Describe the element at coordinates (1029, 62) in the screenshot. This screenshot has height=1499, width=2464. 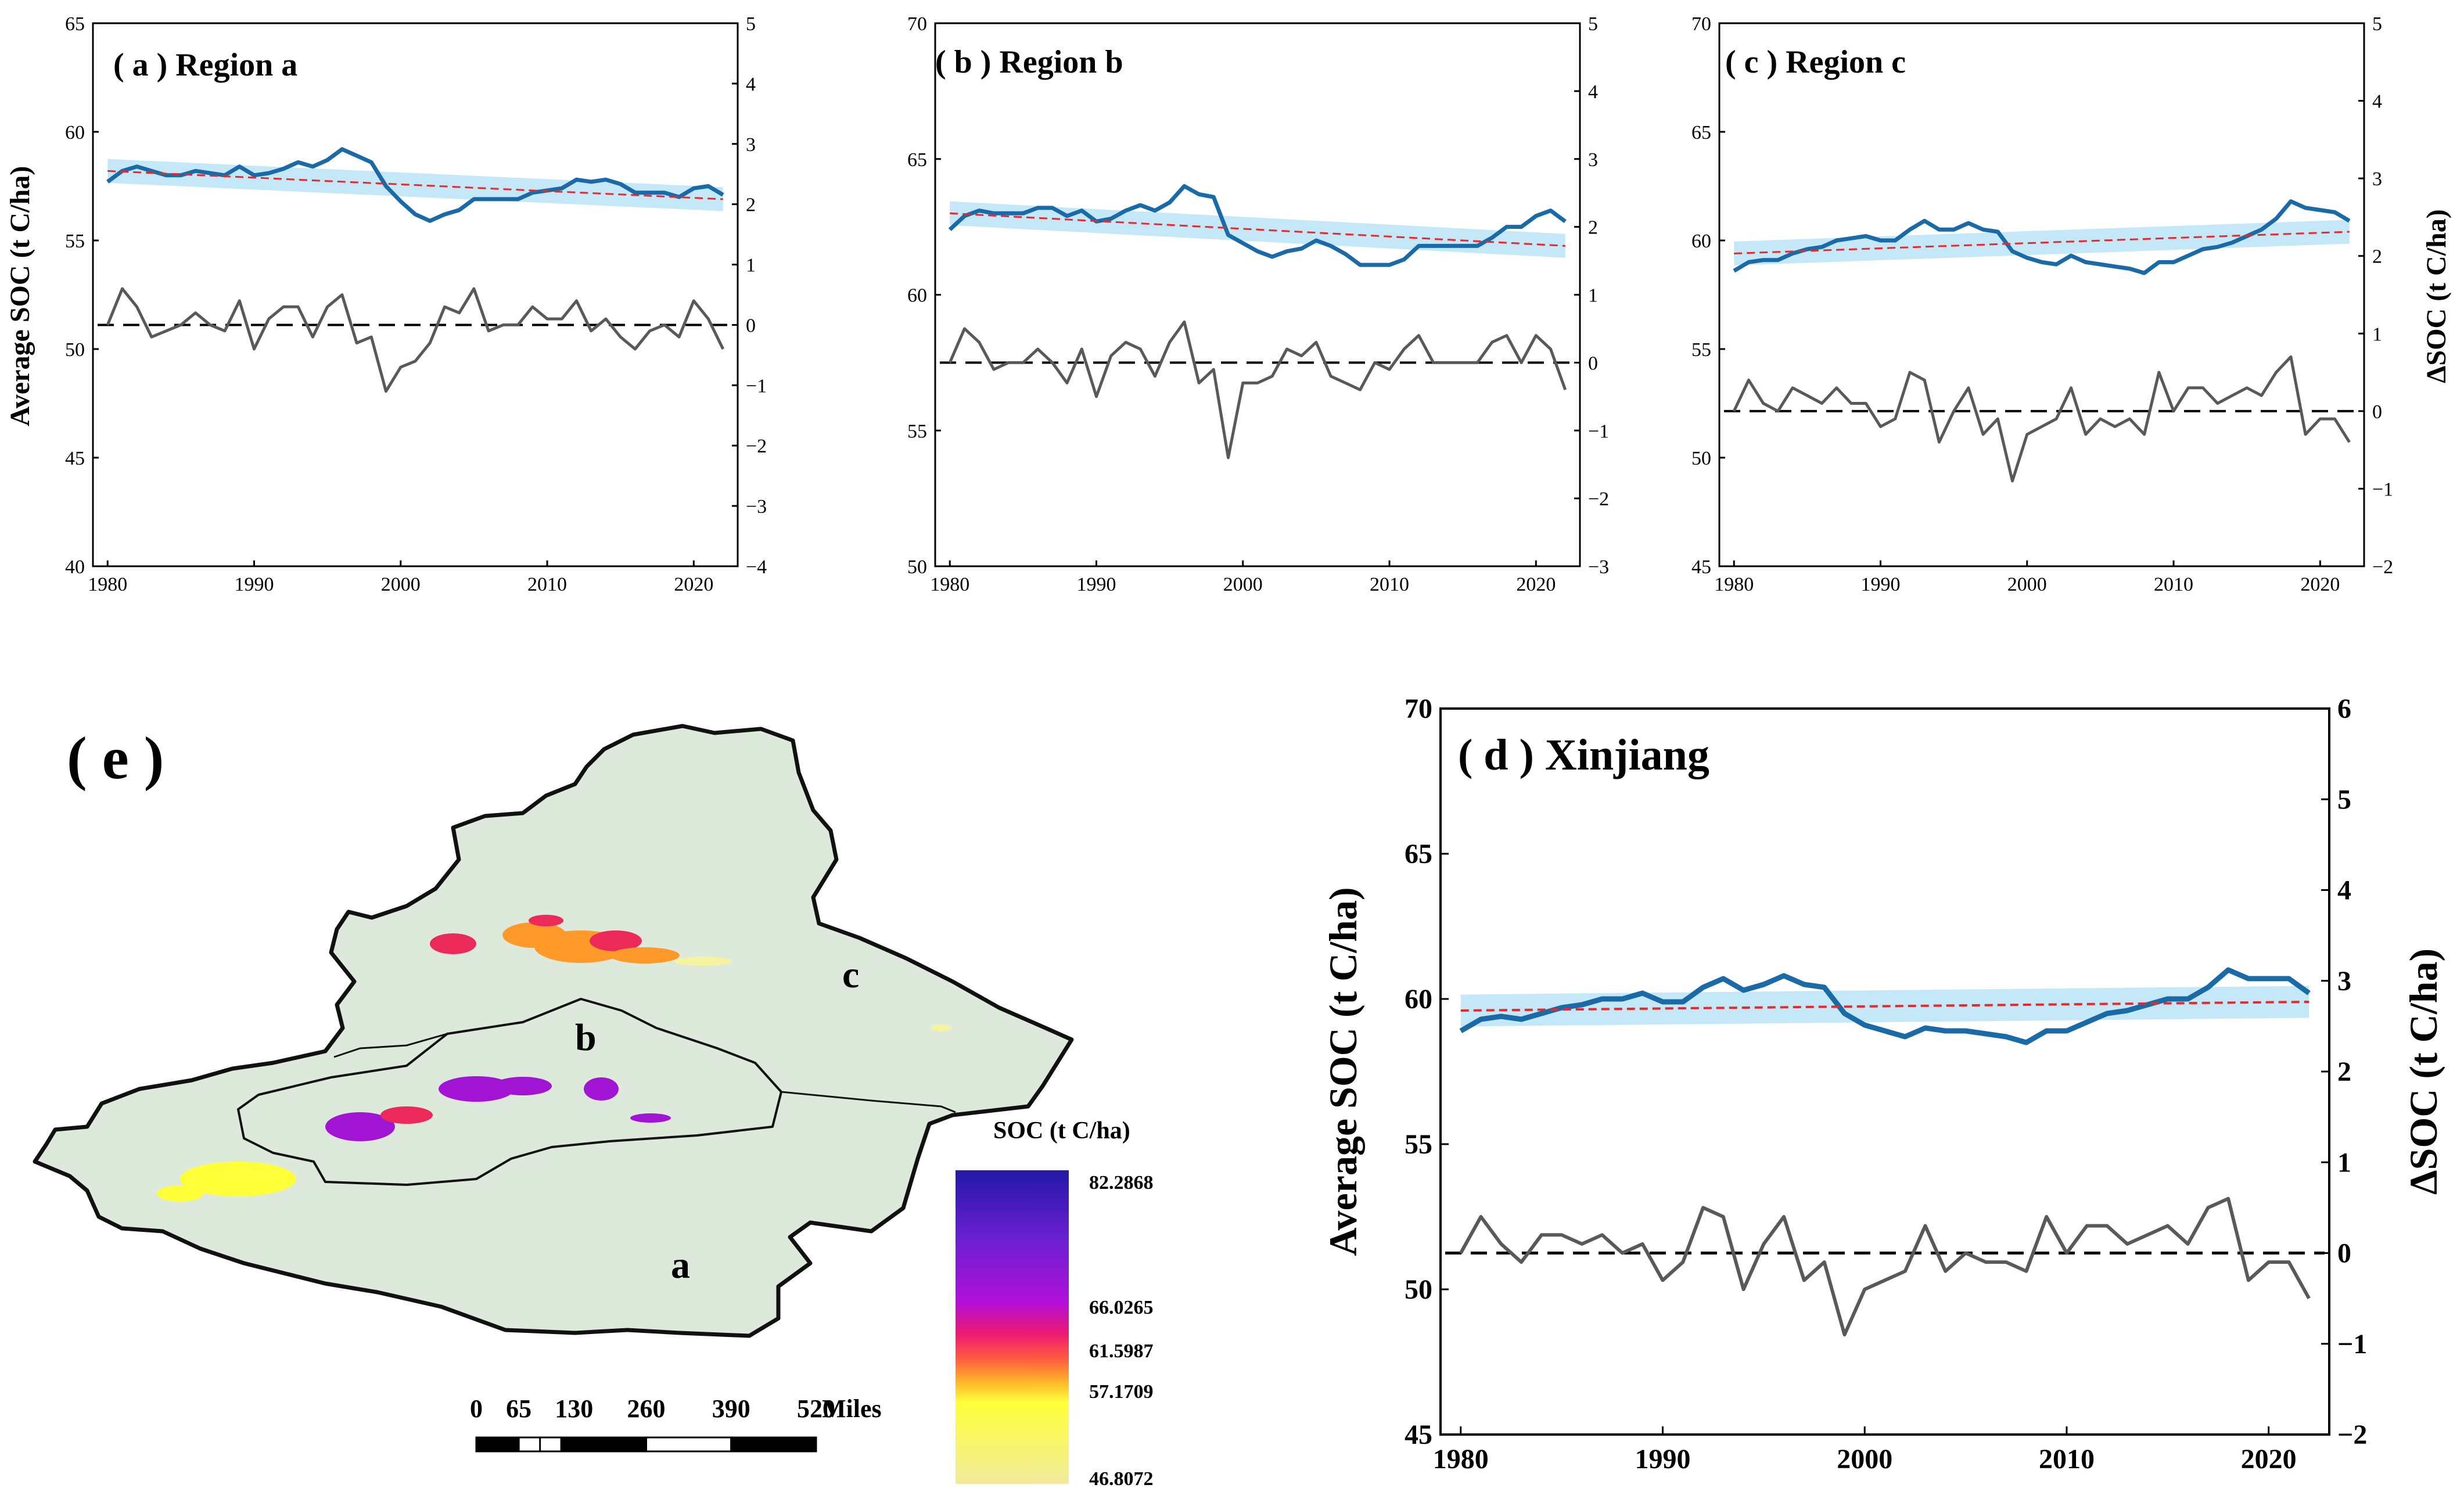
I see `panel-b-title: ( b ) Region b` at that location.